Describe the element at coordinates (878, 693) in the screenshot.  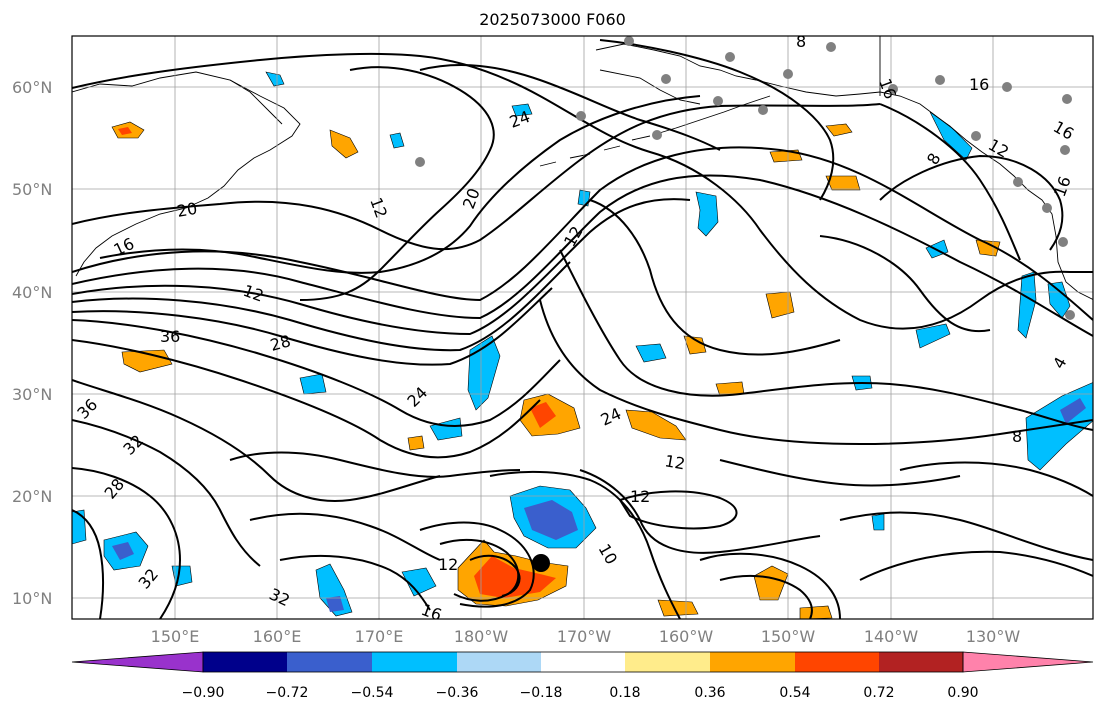
I see `colorbar-tick: 0.72` at that location.